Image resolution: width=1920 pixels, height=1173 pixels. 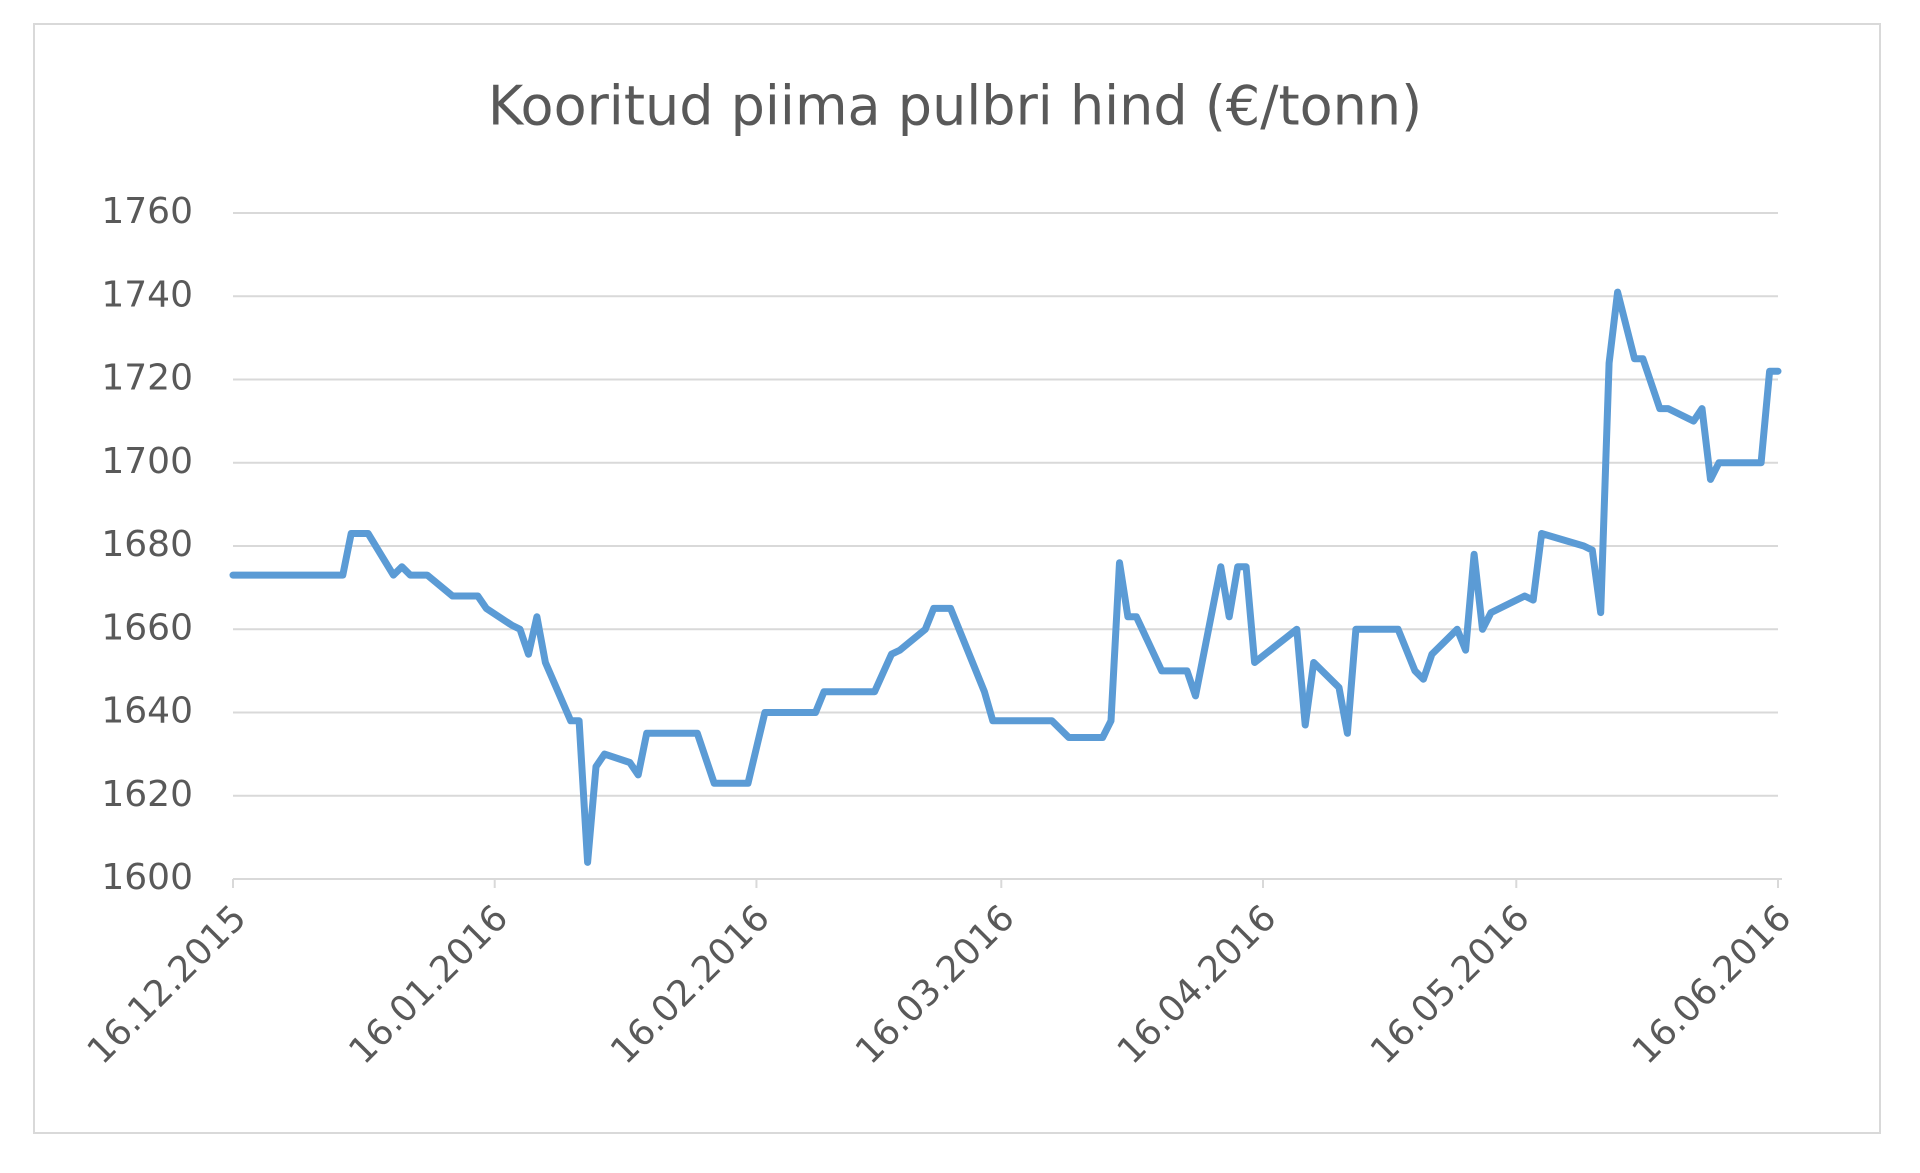 What do you see at coordinates (147, 711) in the screenshot?
I see `y-tick-label: 1640` at bounding box center [147, 711].